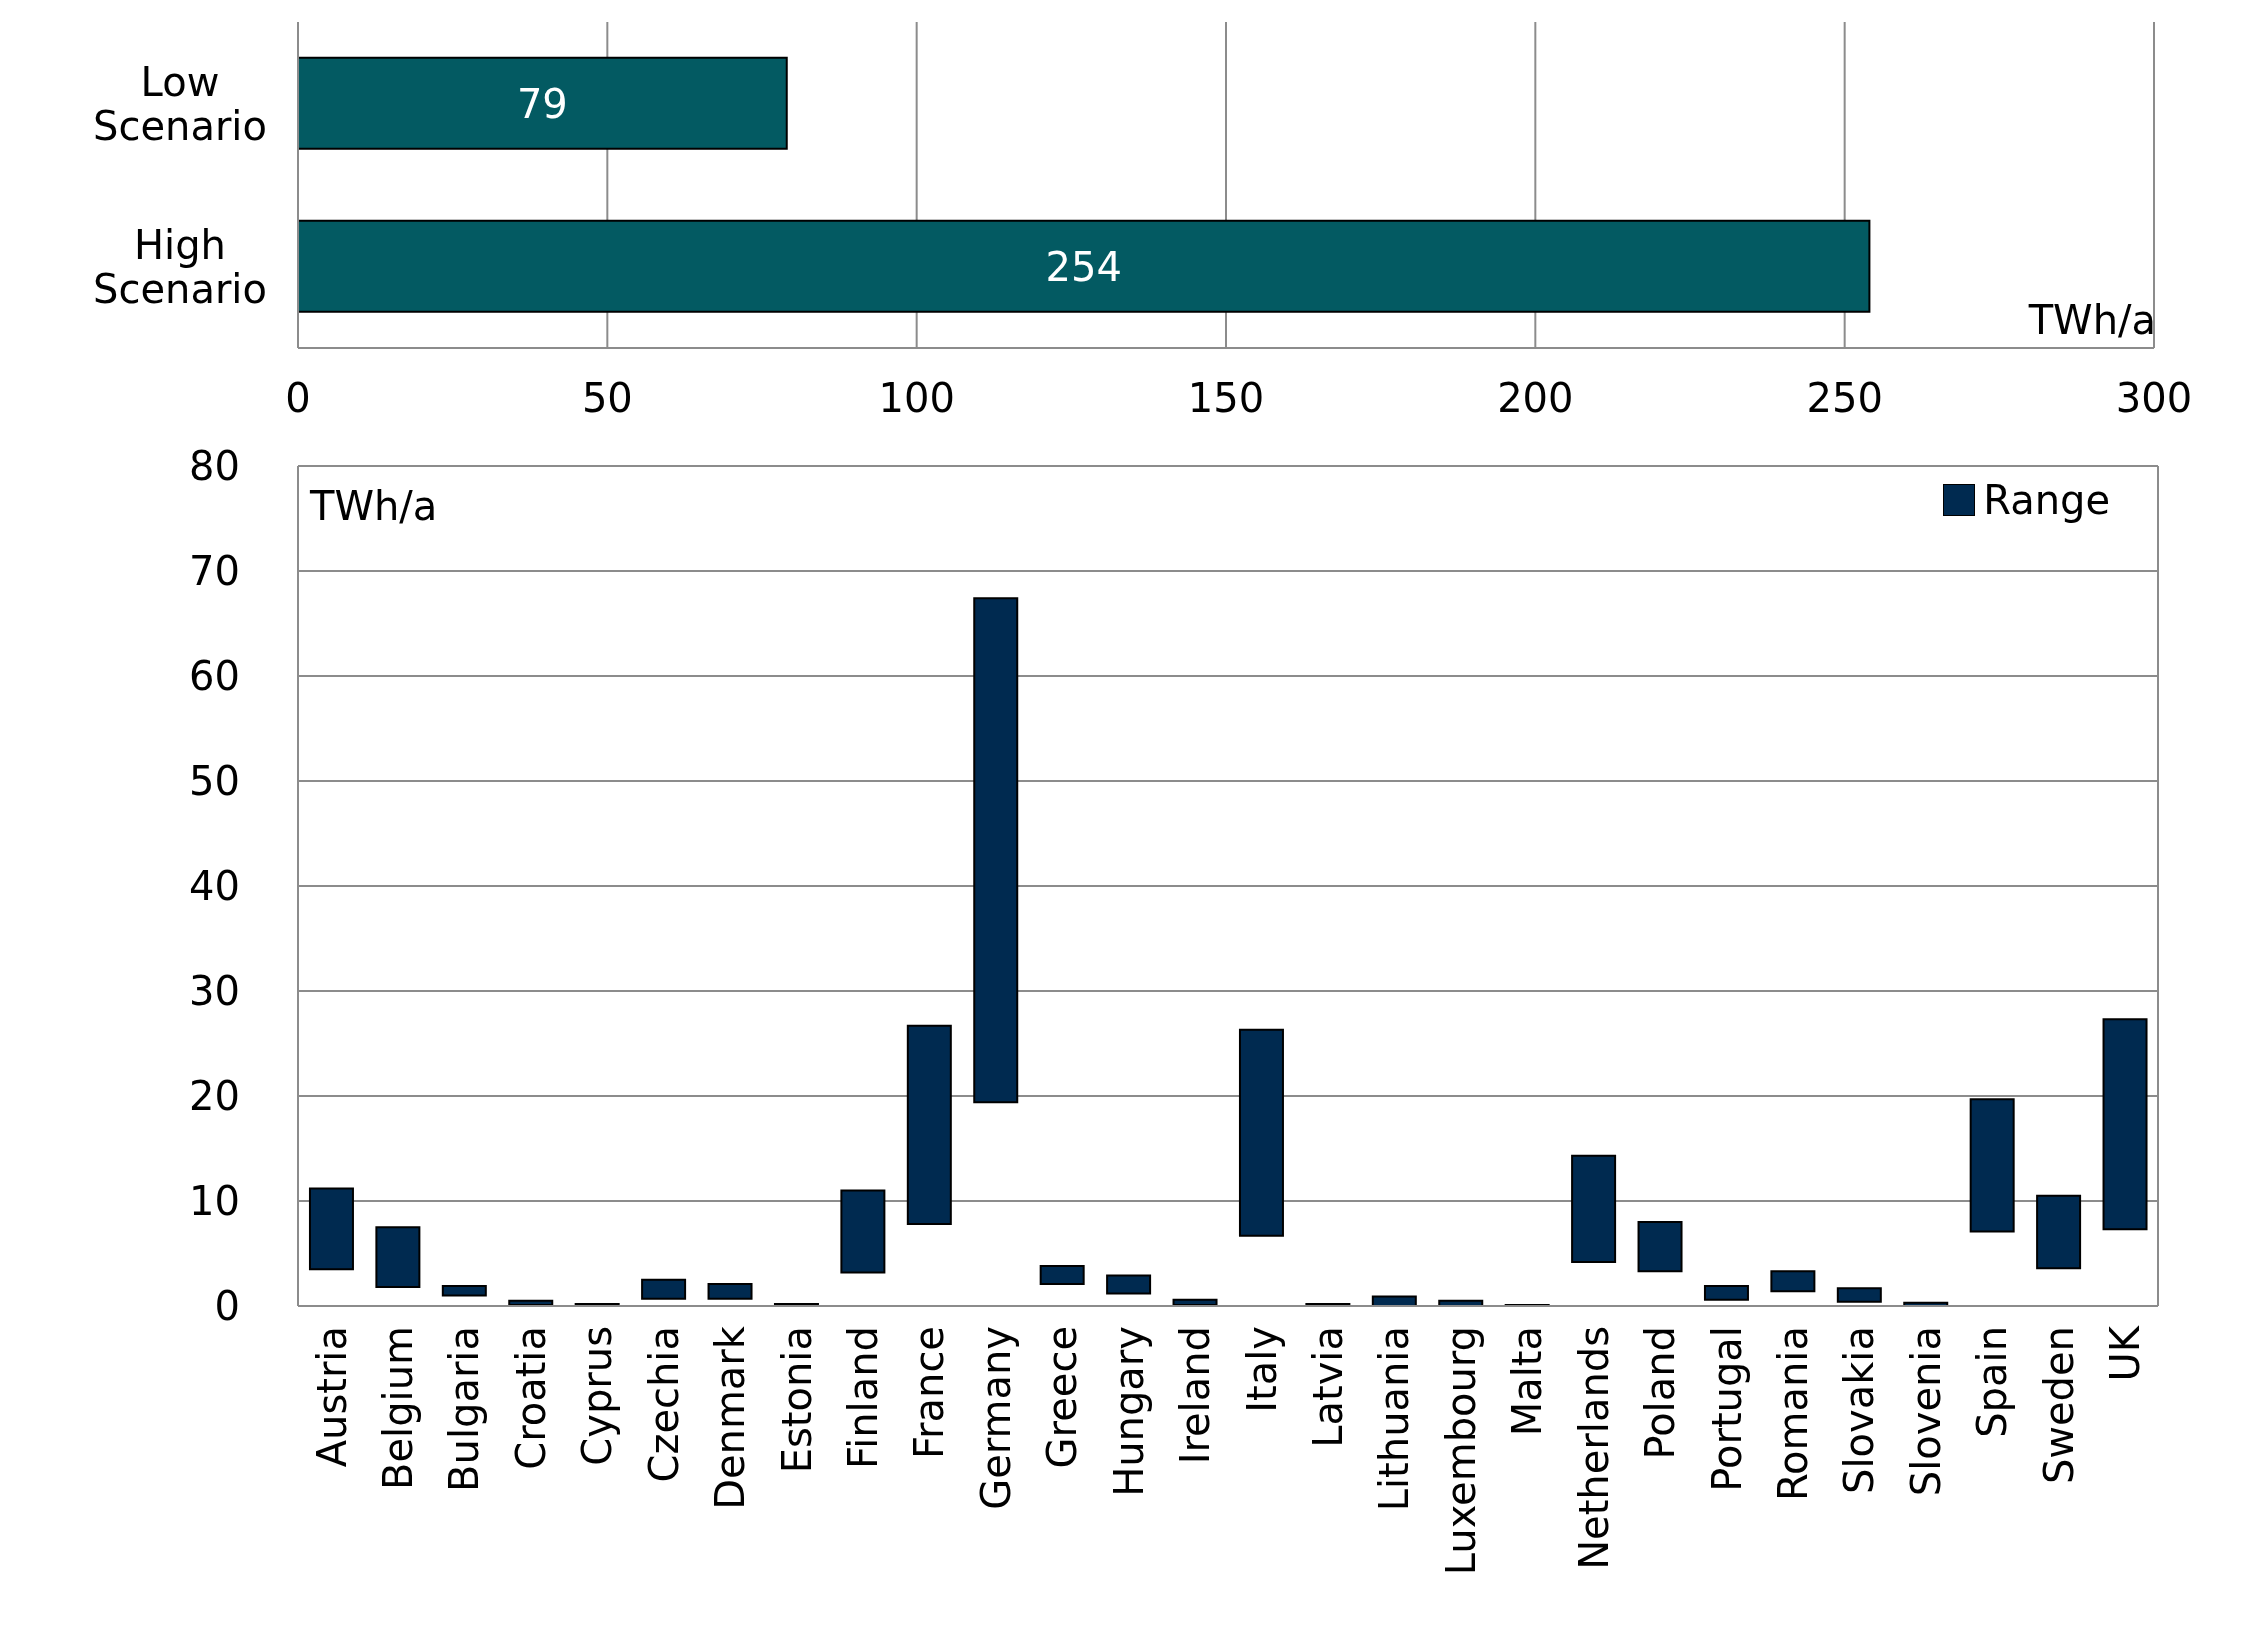 Image resolution: width=2243 pixels, height=1648 pixels. What do you see at coordinates (1083, 266) in the screenshot?
I see `data-label: 254` at bounding box center [1083, 266].